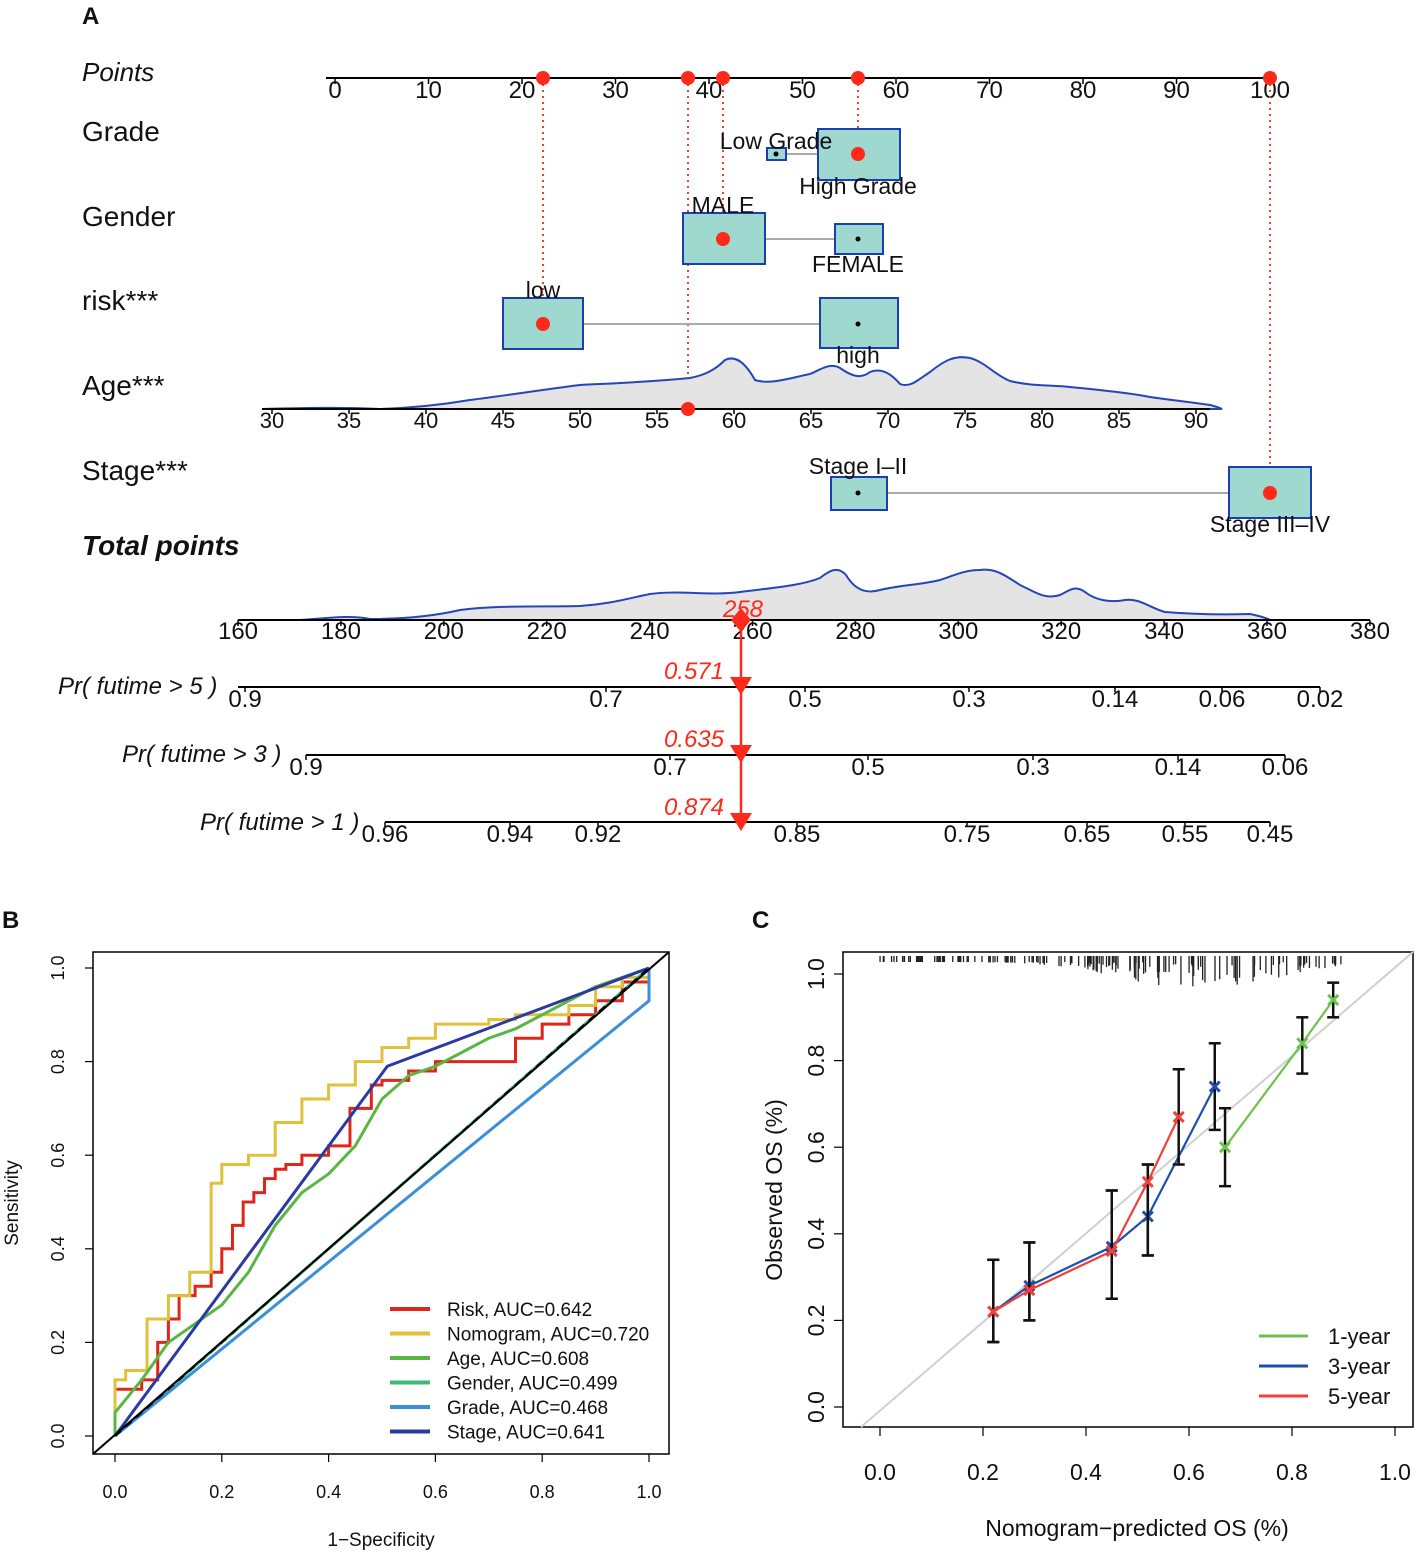  I want to click on stage-selected-dot, so click(1270, 493).